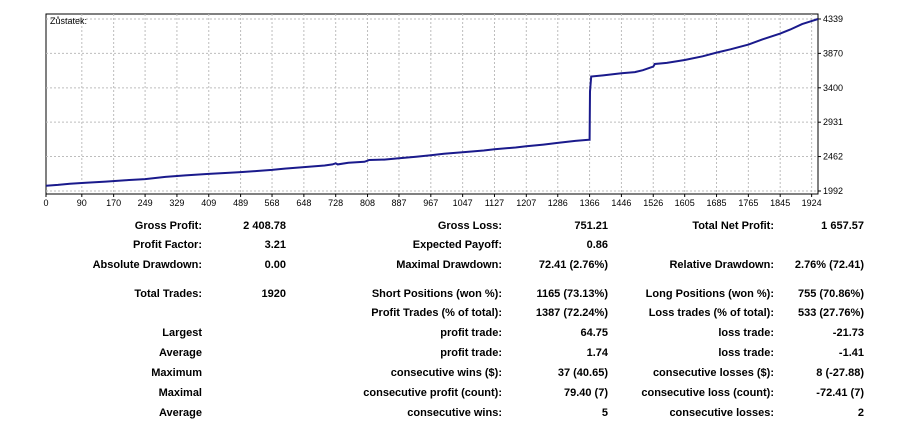 This screenshot has height=432, width=910. Describe the element at coordinates (746, 353) in the screenshot. I see `average-loss-label: loss trade:` at that location.